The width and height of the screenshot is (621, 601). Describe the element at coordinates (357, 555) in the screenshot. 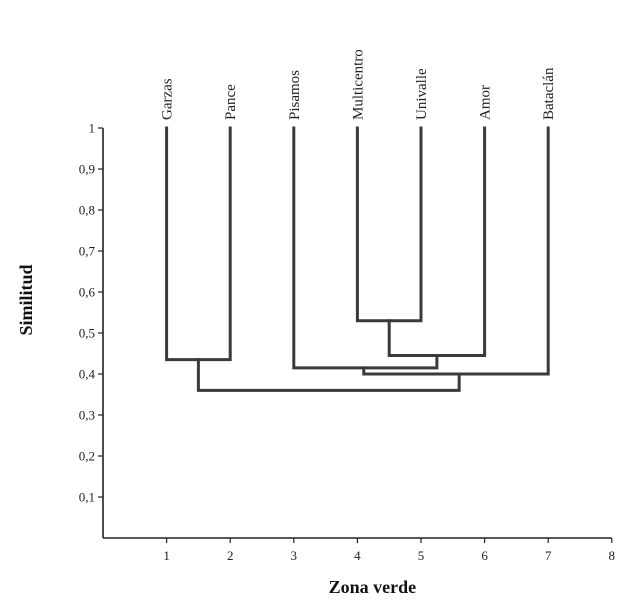

I see `x-tick-label: 4` at that location.